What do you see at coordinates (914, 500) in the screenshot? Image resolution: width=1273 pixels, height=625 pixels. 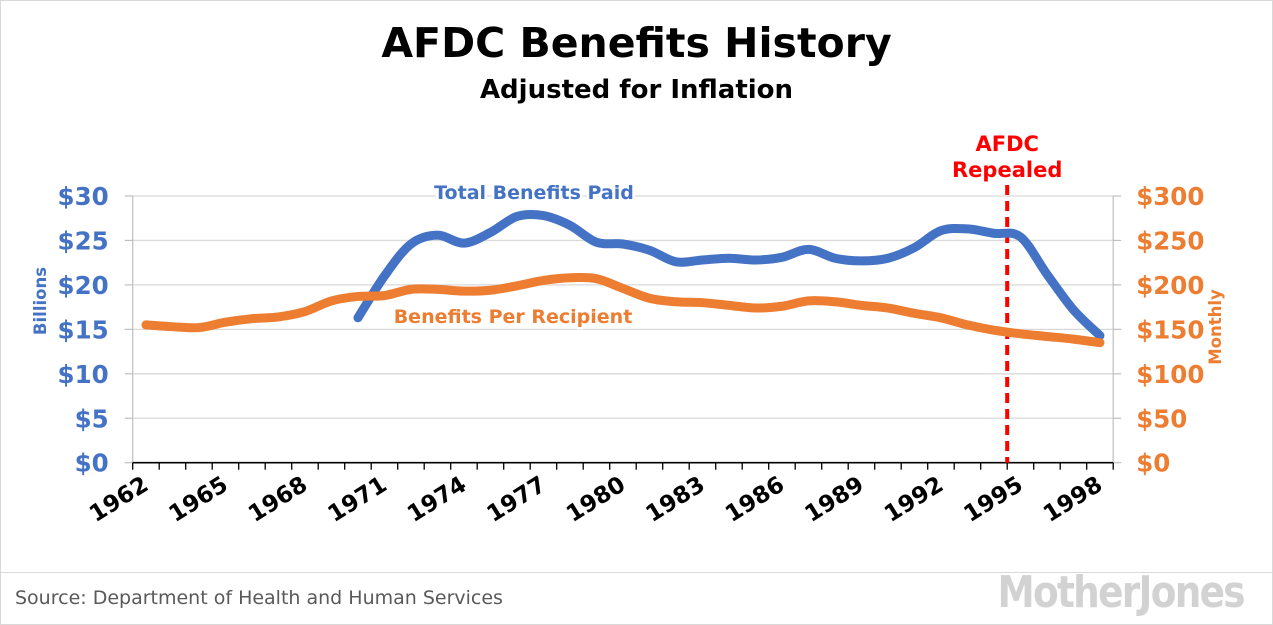 I see `x-axis-year-label: 1992` at bounding box center [914, 500].